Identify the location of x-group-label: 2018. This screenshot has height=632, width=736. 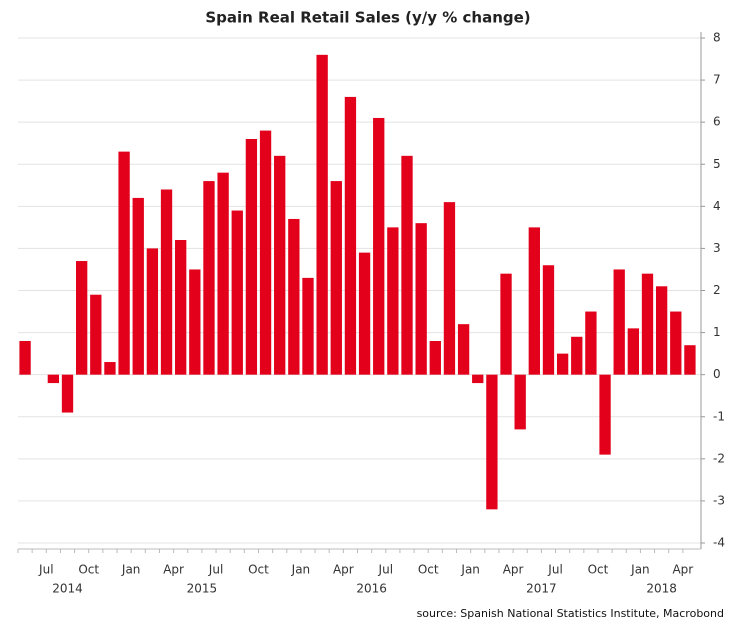
(661, 589).